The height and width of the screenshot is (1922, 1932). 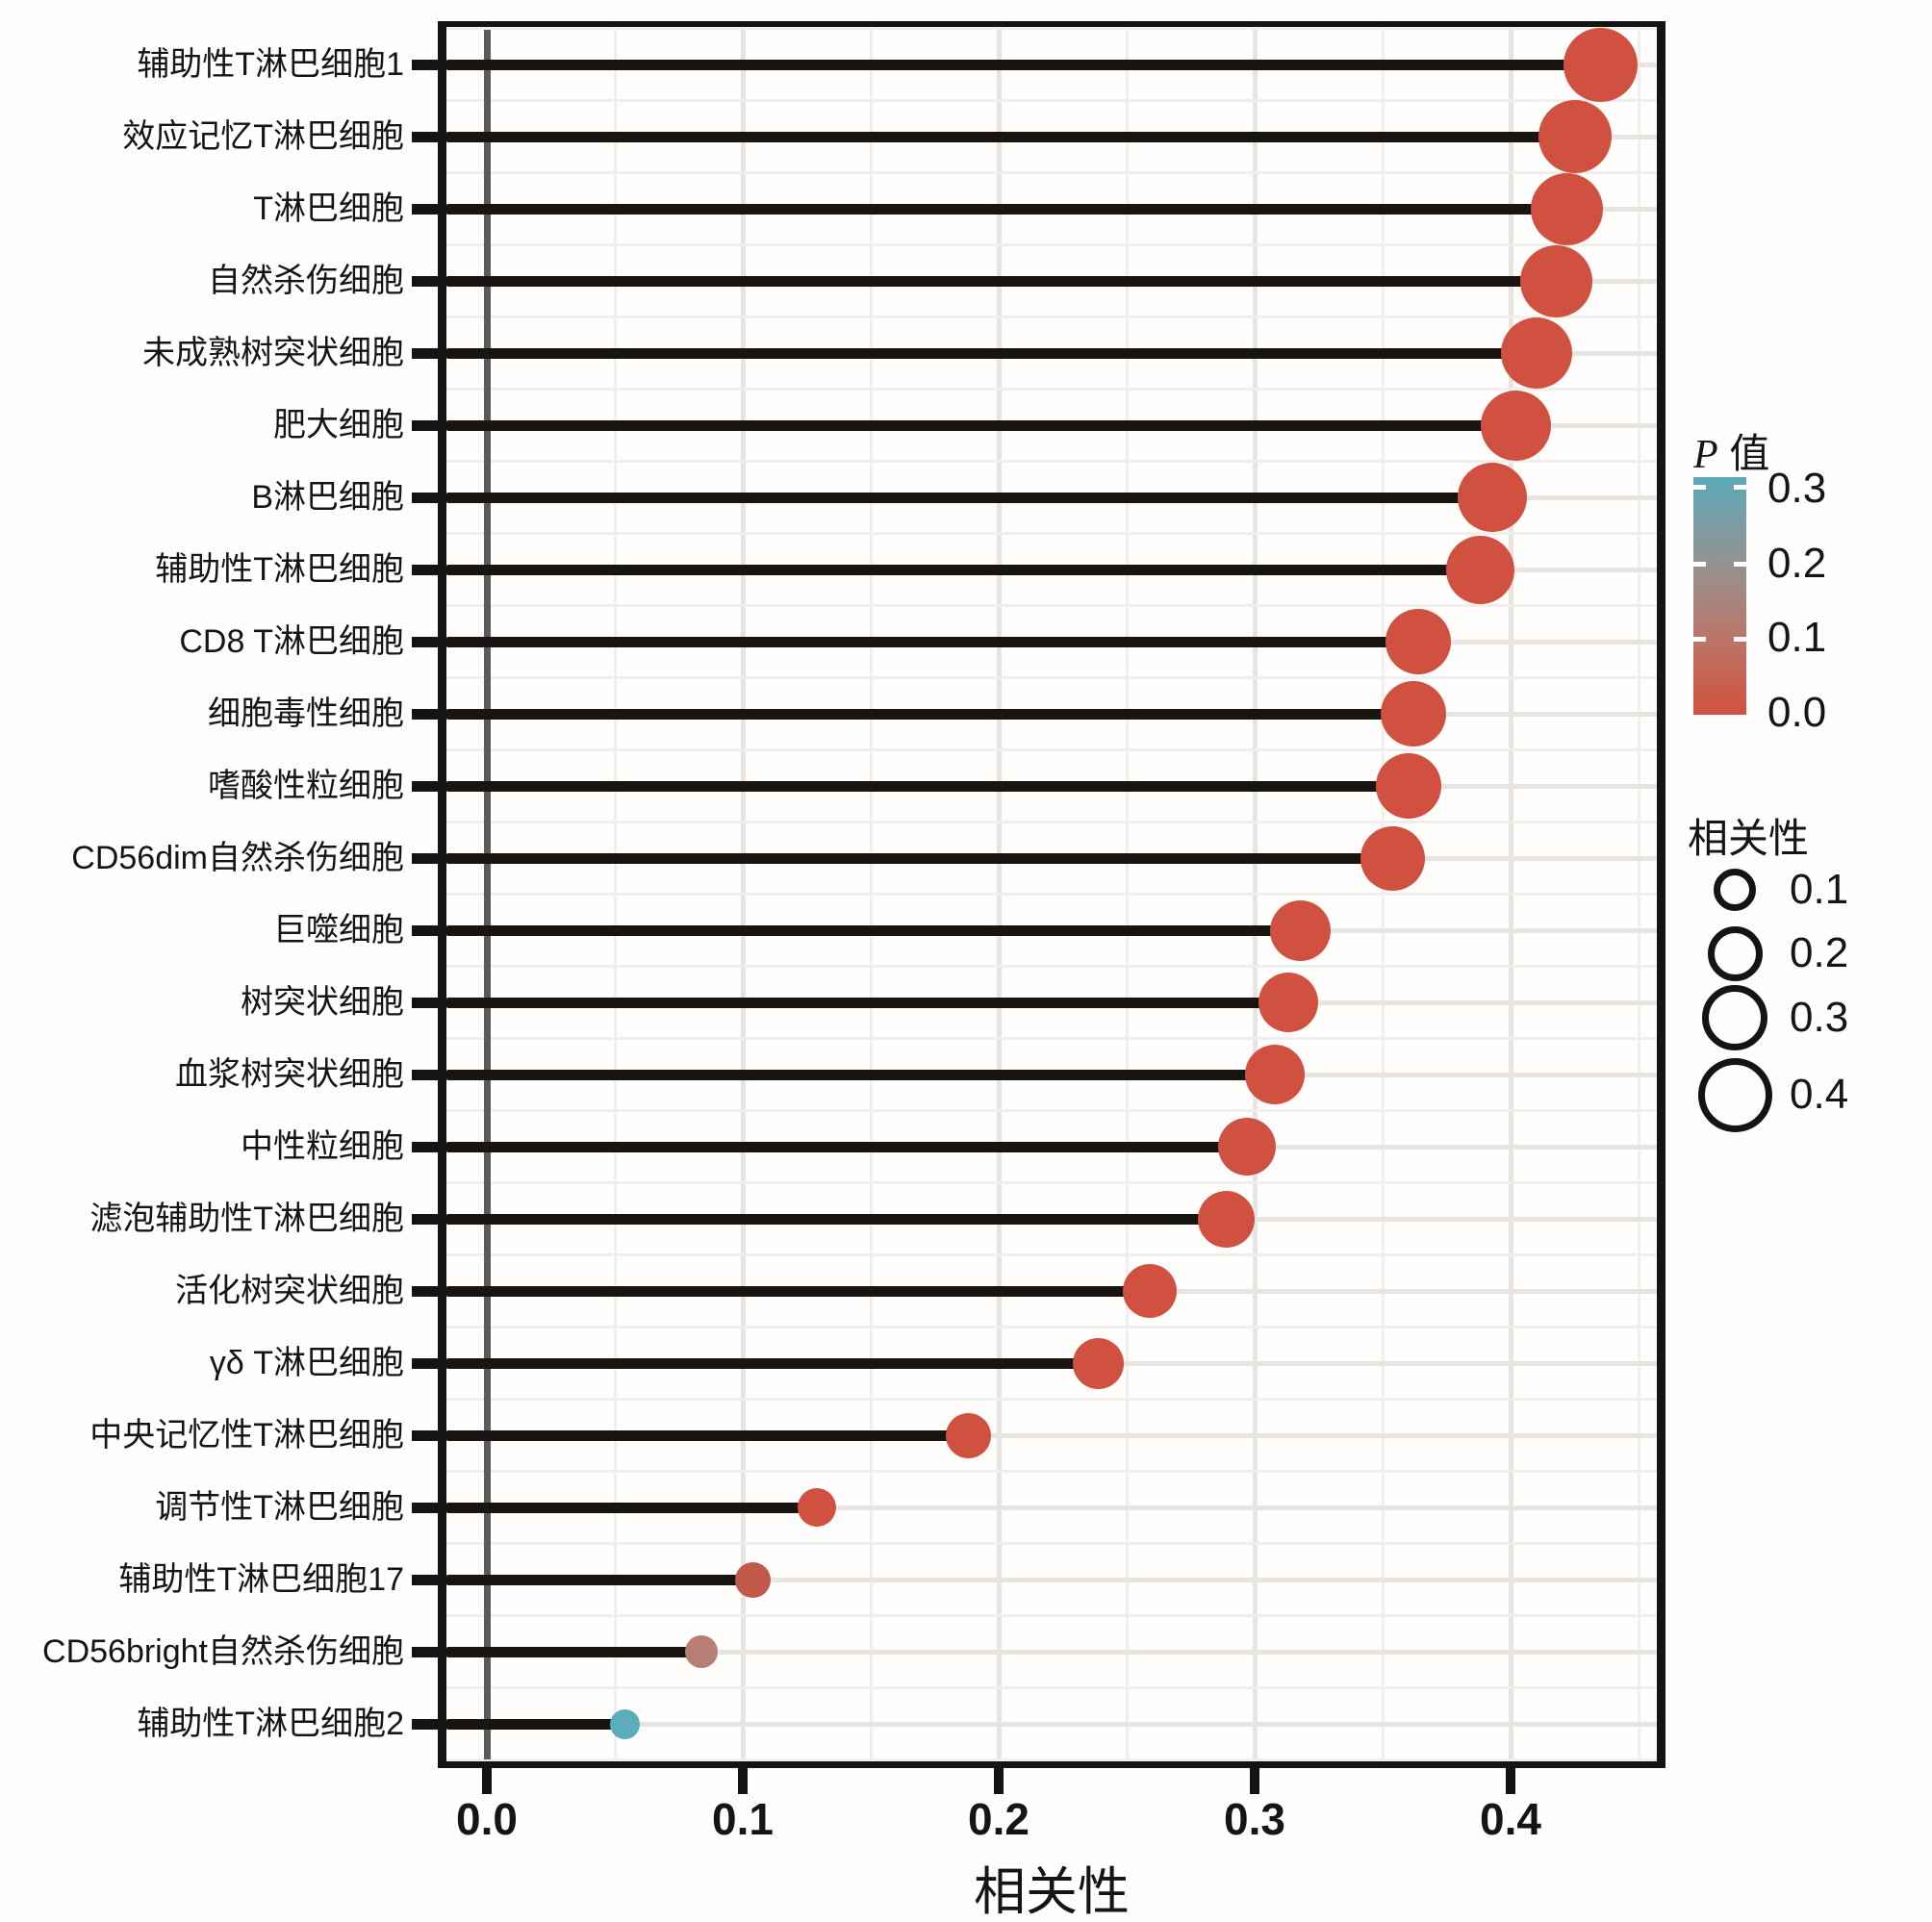 I want to click on zero-reference-line, so click(x=487, y=894).